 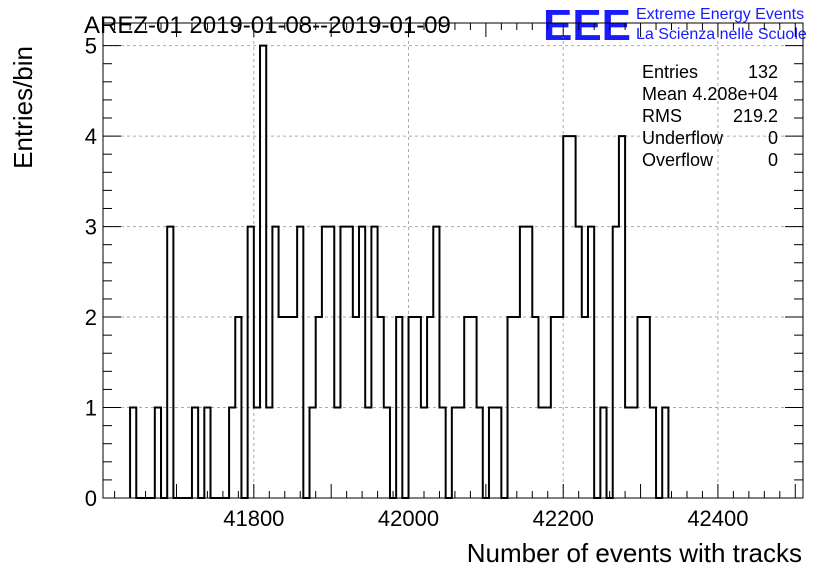 I want to click on x-axis-label: Number of events with tracks, so click(x=634, y=553).